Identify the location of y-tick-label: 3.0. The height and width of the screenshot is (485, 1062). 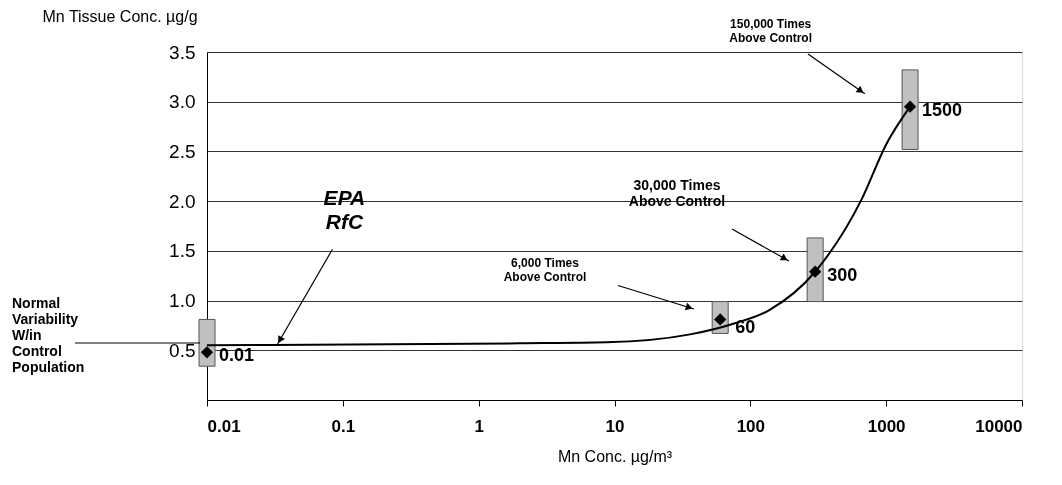
(182, 102).